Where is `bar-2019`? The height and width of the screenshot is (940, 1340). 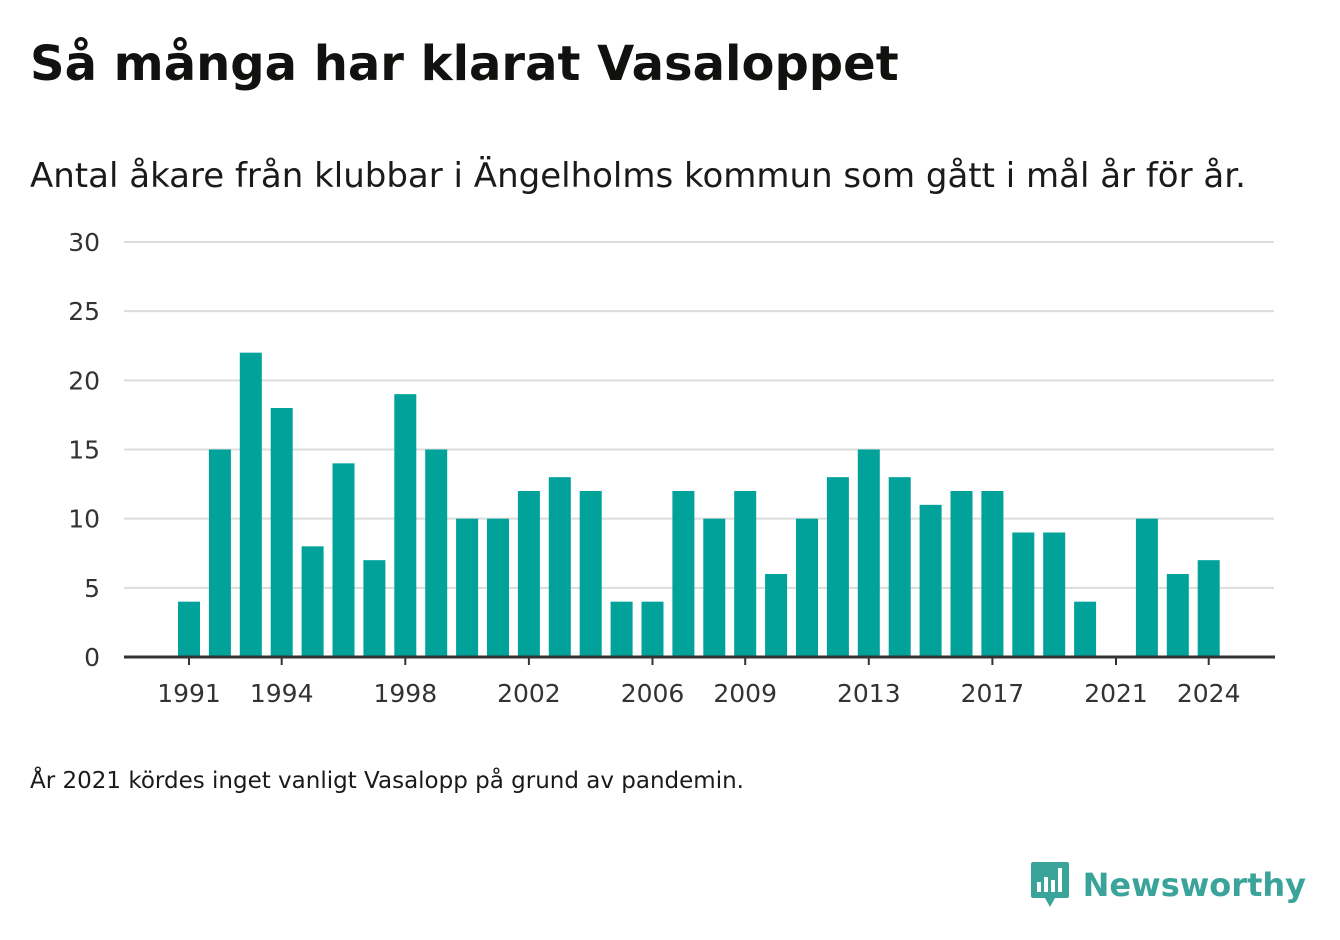 bar-2019 is located at coordinates (1054, 594).